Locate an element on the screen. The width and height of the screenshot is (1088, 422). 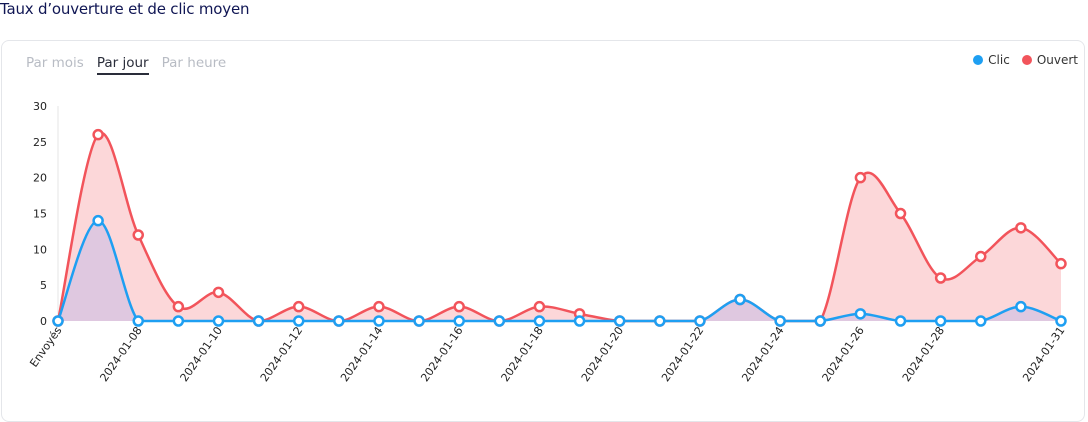
x-tick-label: 2024-01-20 is located at coordinates (602, 354).